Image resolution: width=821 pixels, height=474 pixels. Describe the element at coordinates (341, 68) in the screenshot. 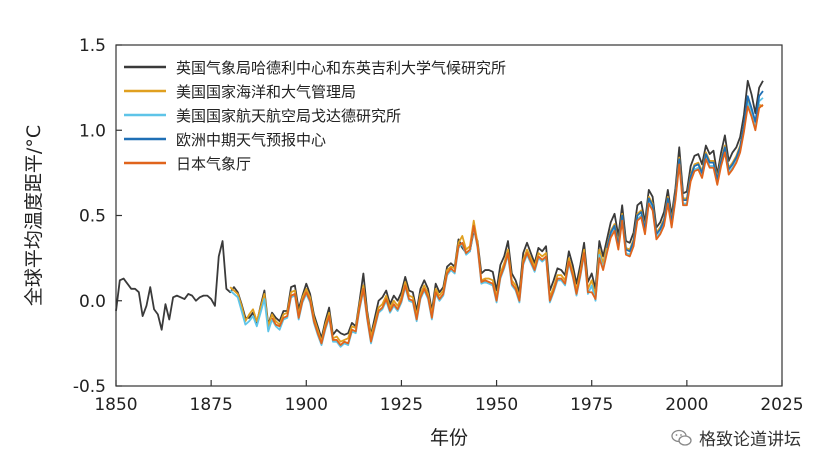

I see `legend-label: 英国气象局哈德利中心和东英吉利大学气候研究所` at that location.